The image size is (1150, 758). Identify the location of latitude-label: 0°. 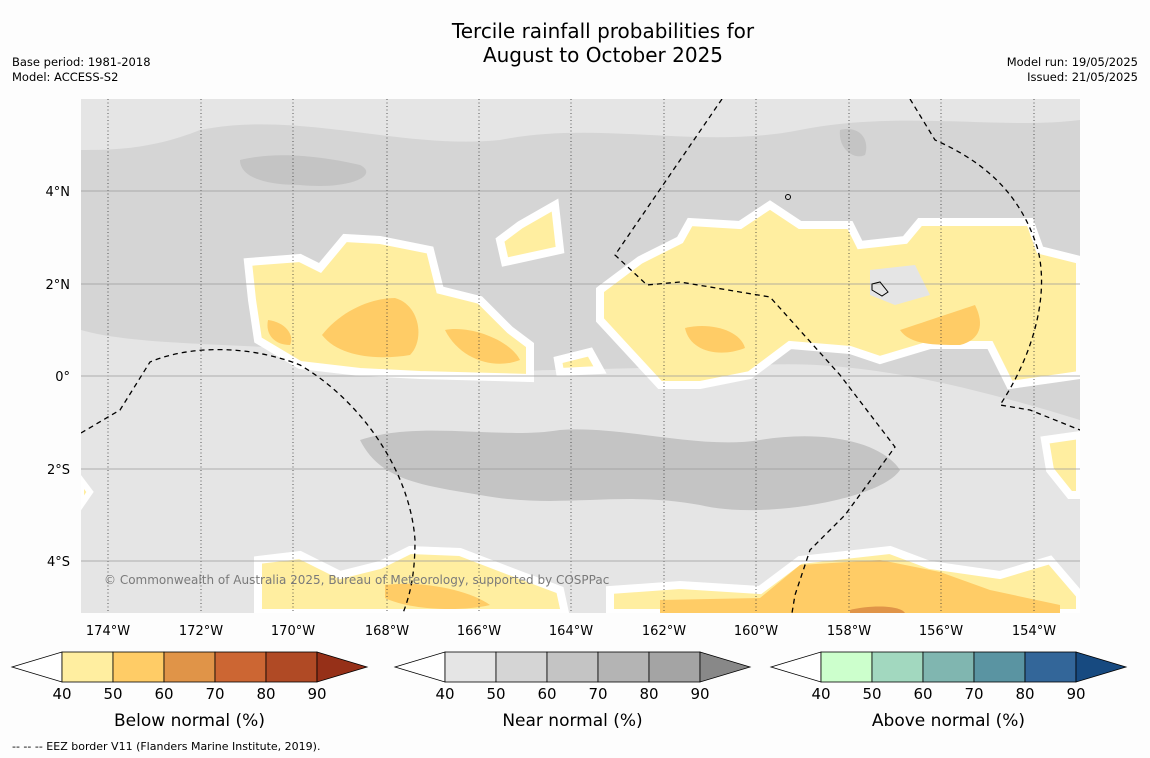
(62, 377).